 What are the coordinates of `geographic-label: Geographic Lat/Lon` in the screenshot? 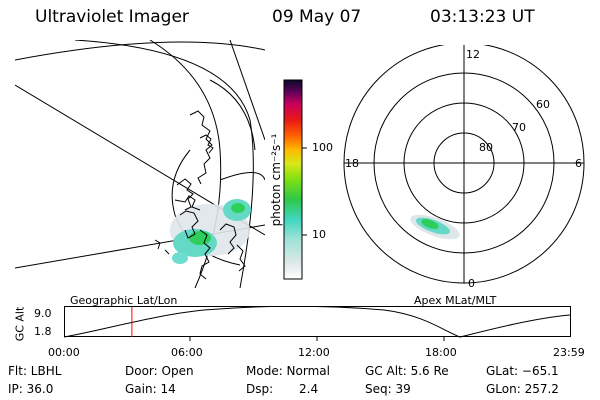 It's located at (124, 300).